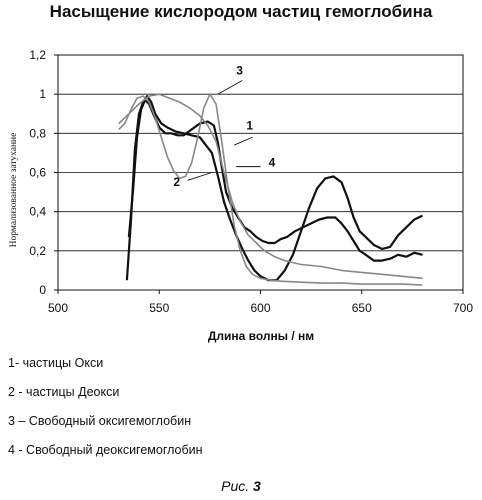  I want to click on legend-item-3: 3 – Свободный оксигемоглобин, so click(100, 421).